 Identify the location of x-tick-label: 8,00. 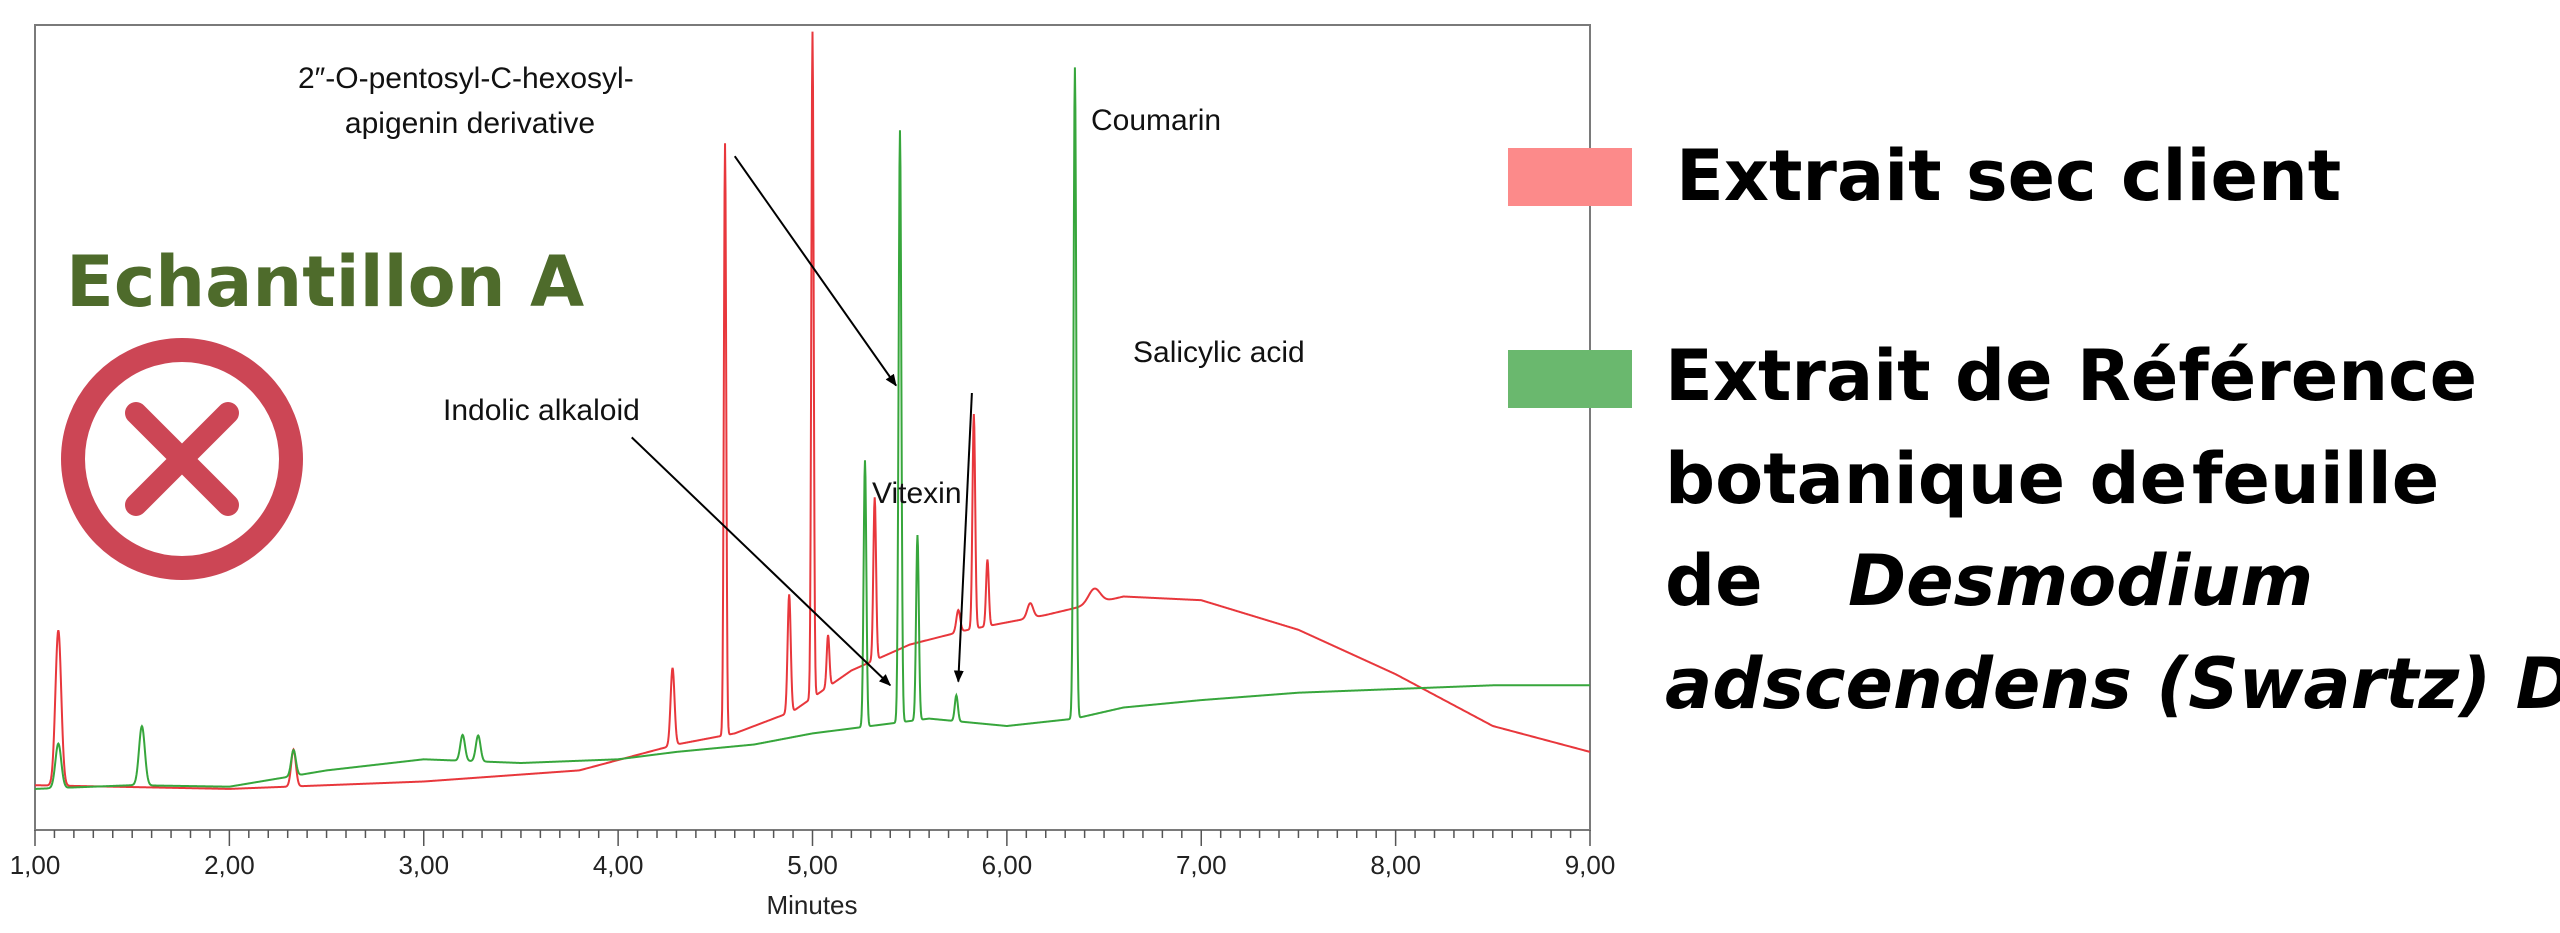
(1395, 865).